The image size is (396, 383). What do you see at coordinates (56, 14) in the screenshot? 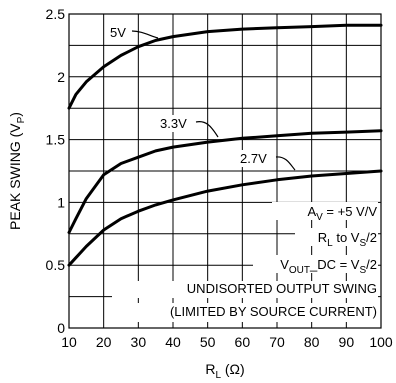
I see `y-tick-label: 2.5` at bounding box center [56, 14].